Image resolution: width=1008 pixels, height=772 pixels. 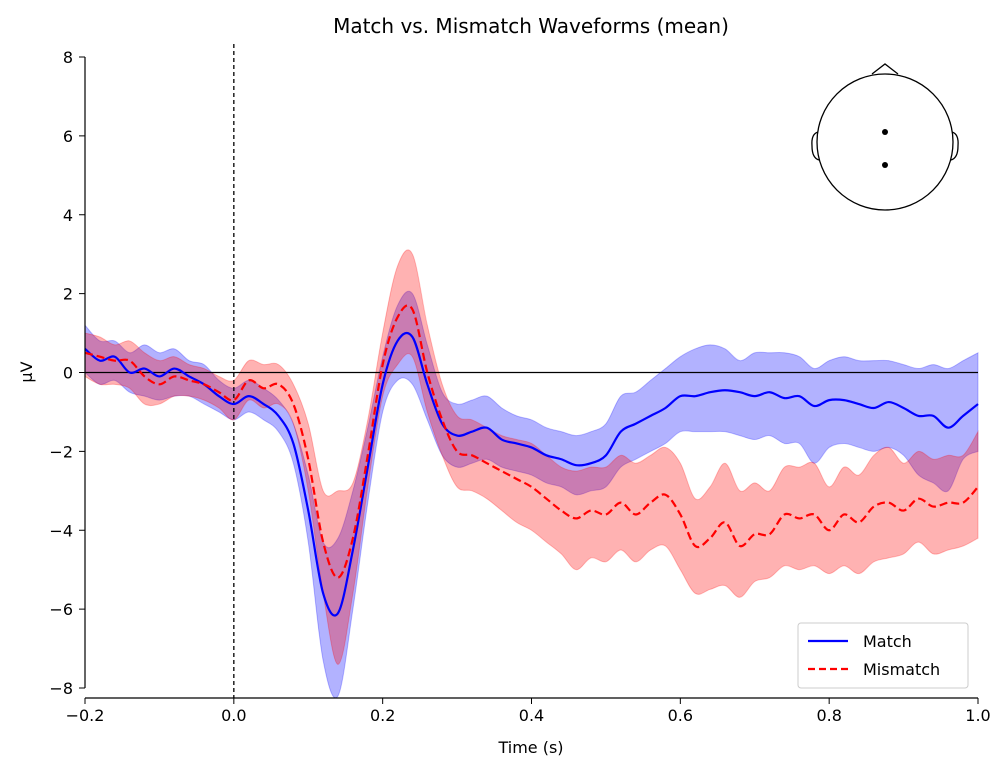 What do you see at coordinates (887, 641) in the screenshot?
I see `legend-match-label: Match` at bounding box center [887, 641].